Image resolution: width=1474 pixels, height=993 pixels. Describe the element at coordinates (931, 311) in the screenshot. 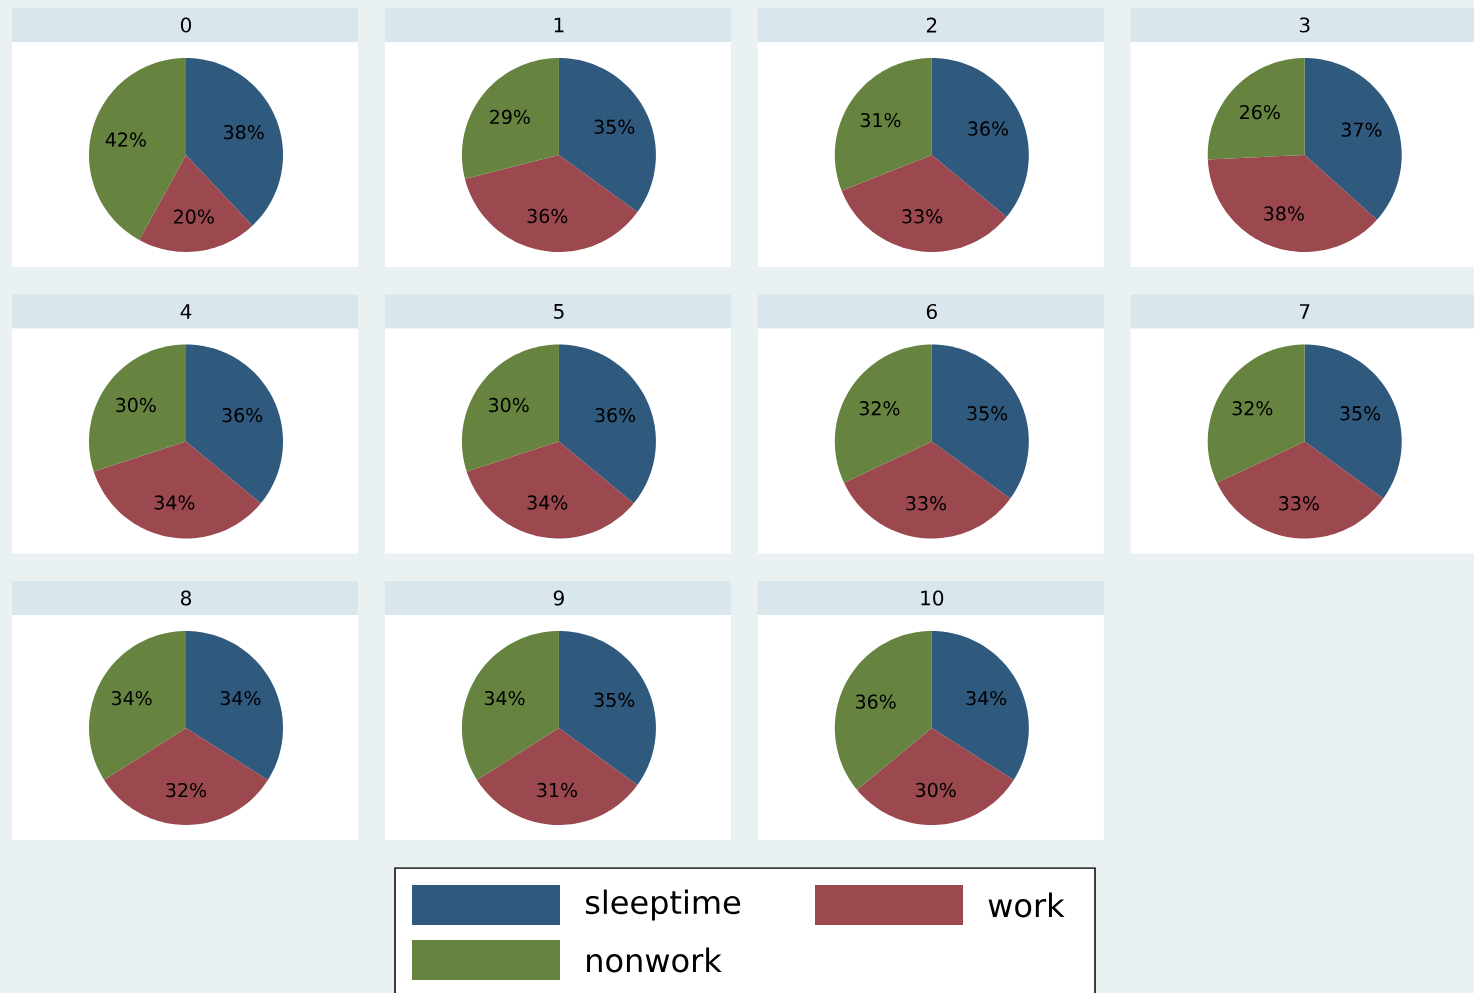

I see `chart-title: 6` at that location.